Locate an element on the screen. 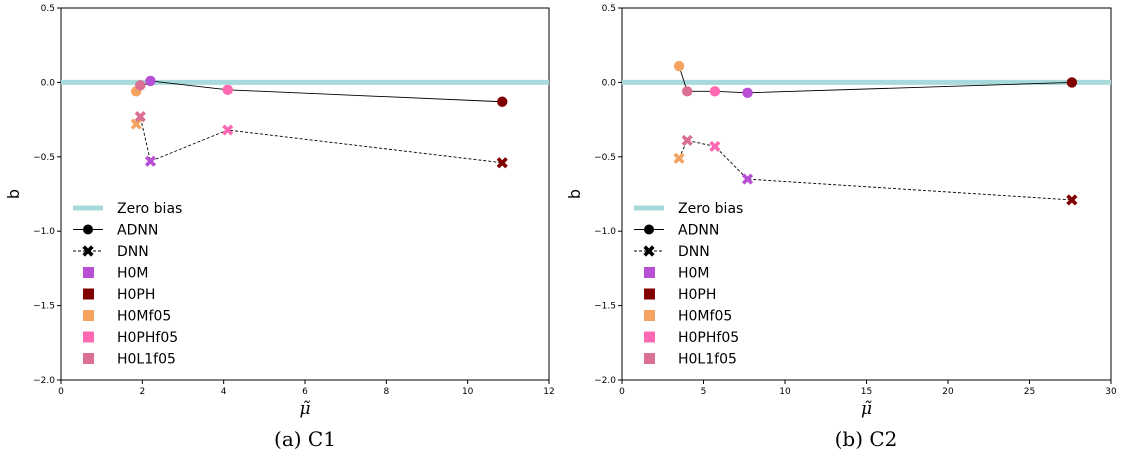  x-tick-label: 2 is located at coordinates (142, 392).